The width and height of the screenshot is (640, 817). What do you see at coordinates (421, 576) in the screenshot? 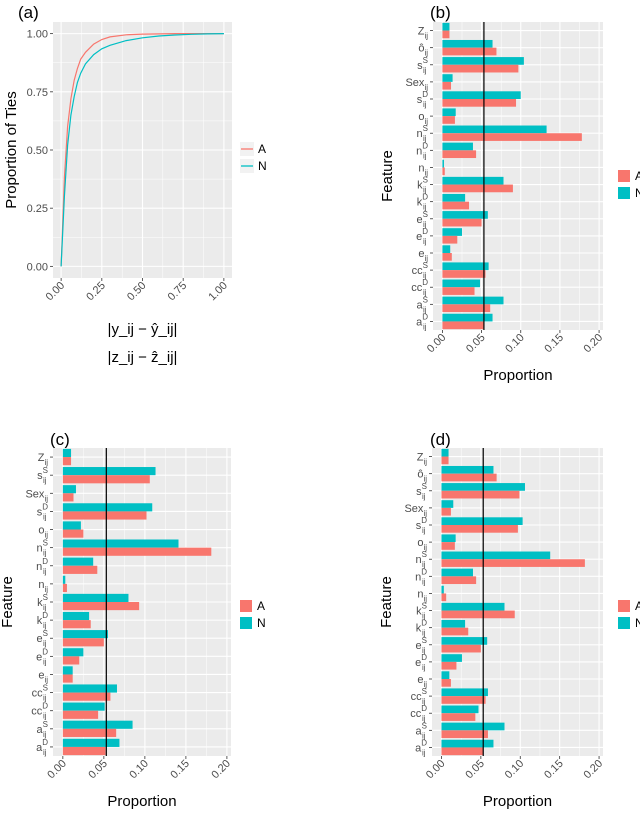
I see `y-tick-label: nD ij` at bounding box center [421, 576].